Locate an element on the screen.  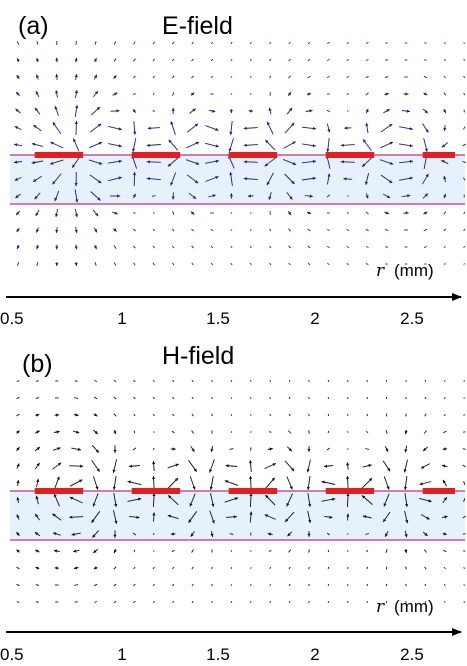
tick-label-b-1: 1 is located at coordinates (121, 654).